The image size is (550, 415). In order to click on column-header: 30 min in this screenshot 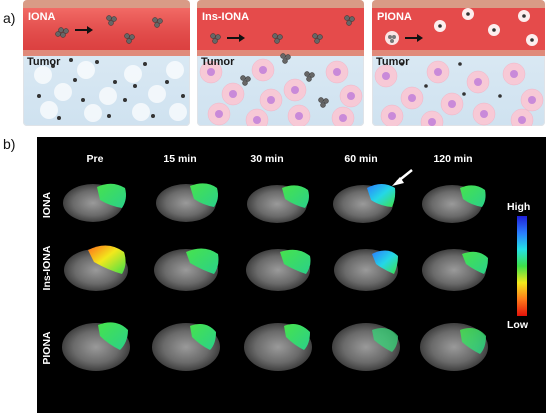, I will do `click(267, 159)`.